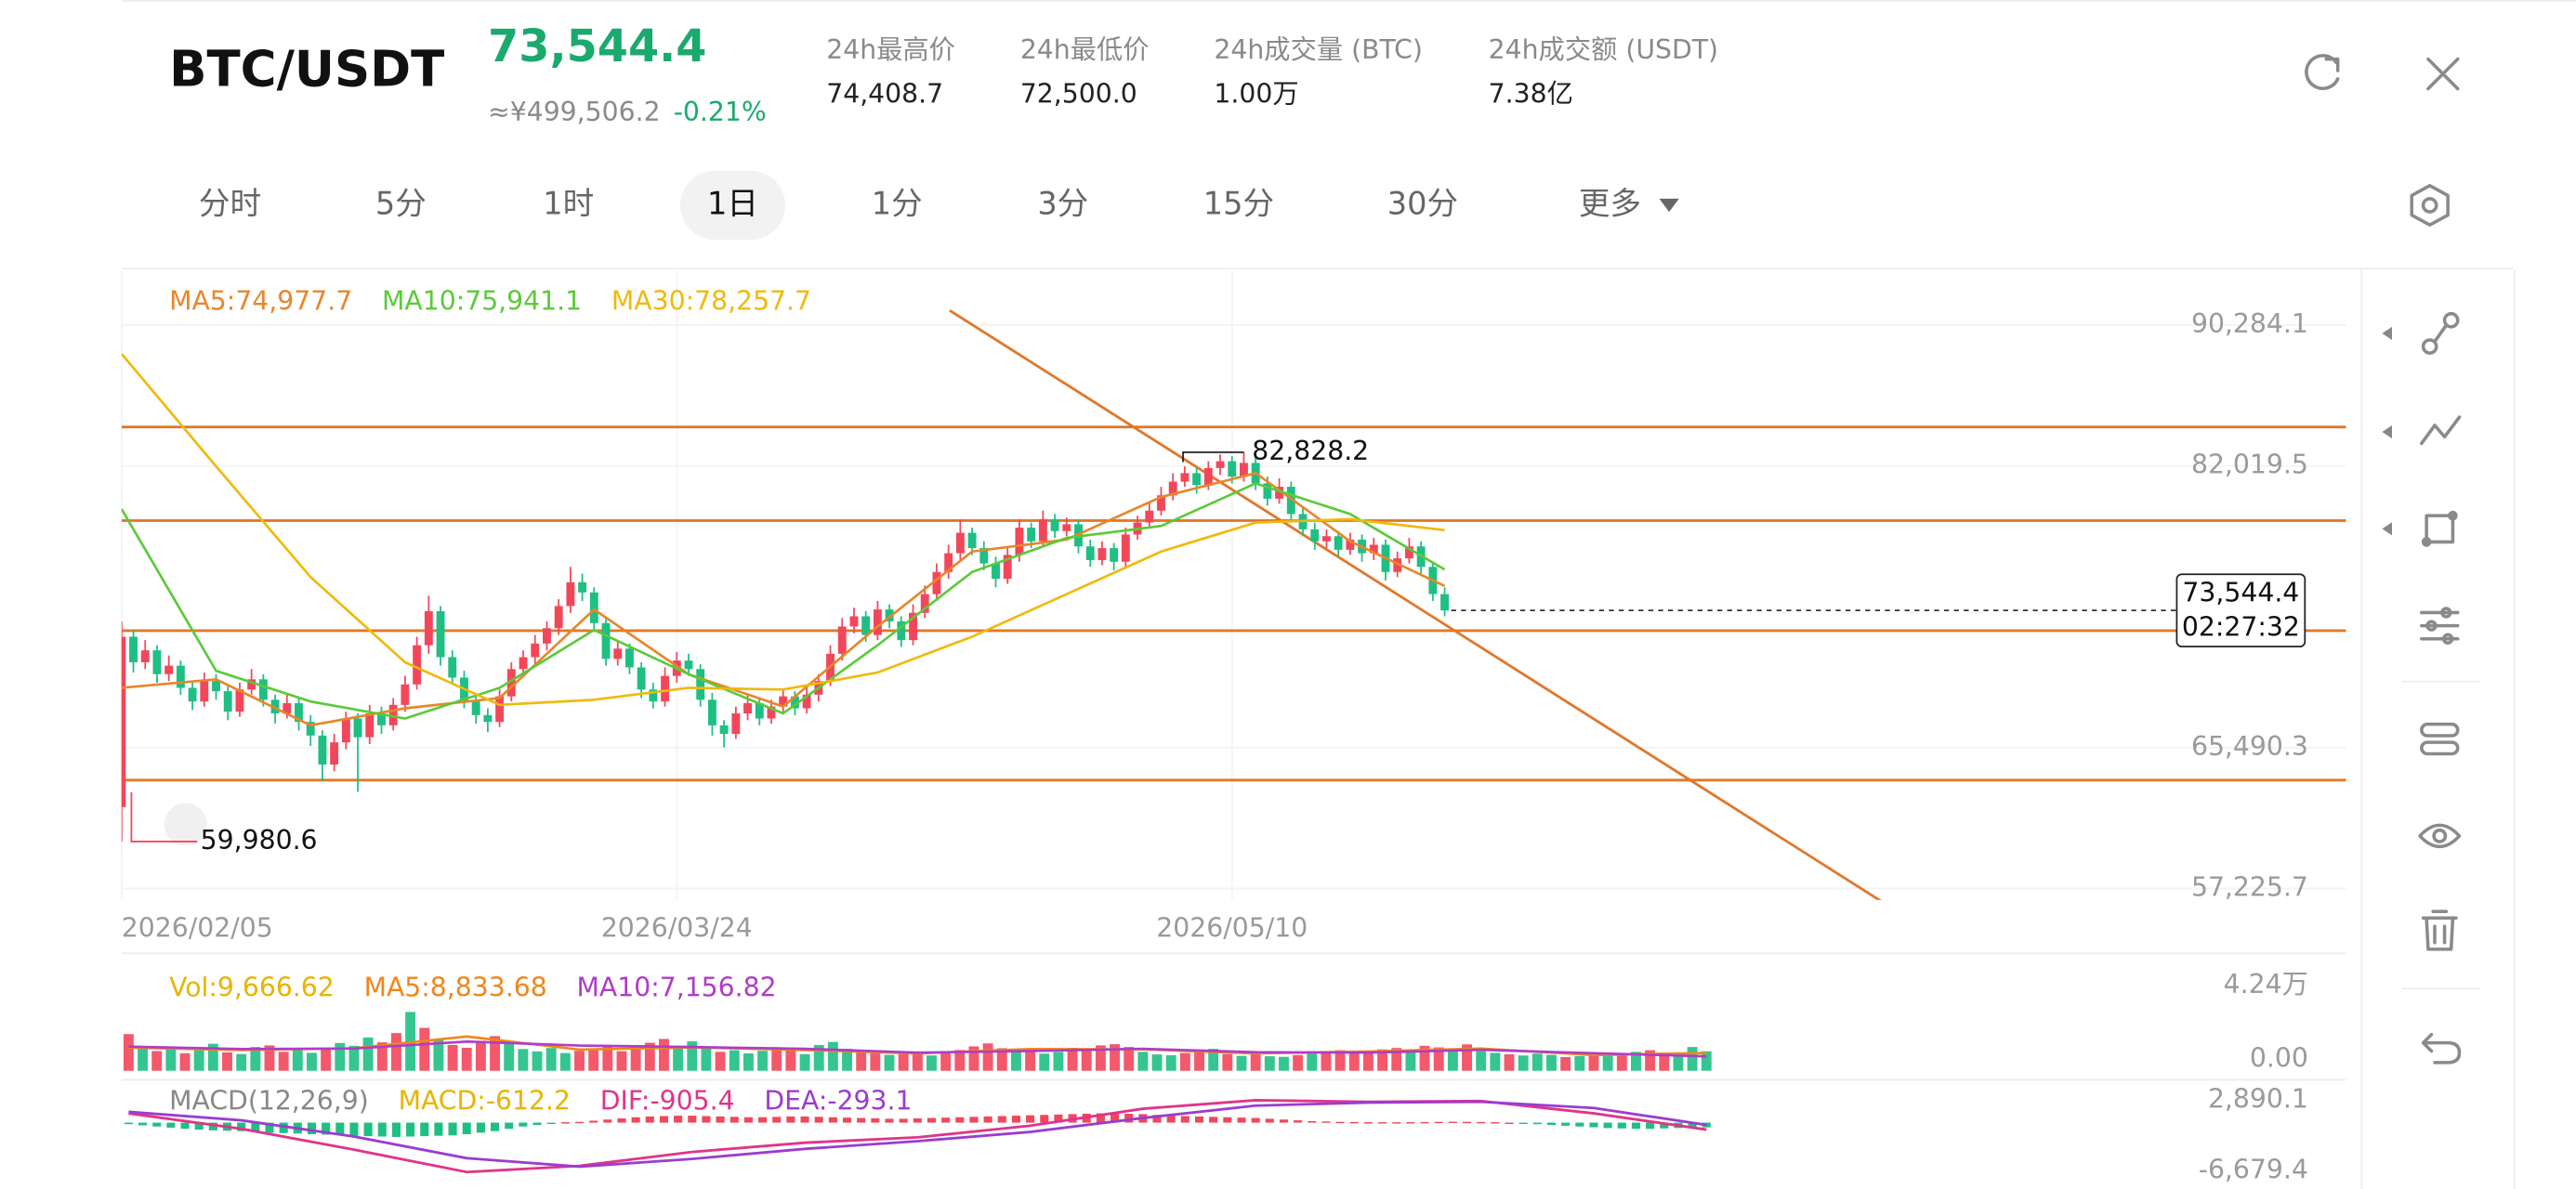 Image resolution: width=2576 pixels, height=1189 pixels. Describe the element at coordinates (2440, 836) in the screenshot. I see `visibility-tool` at that location.